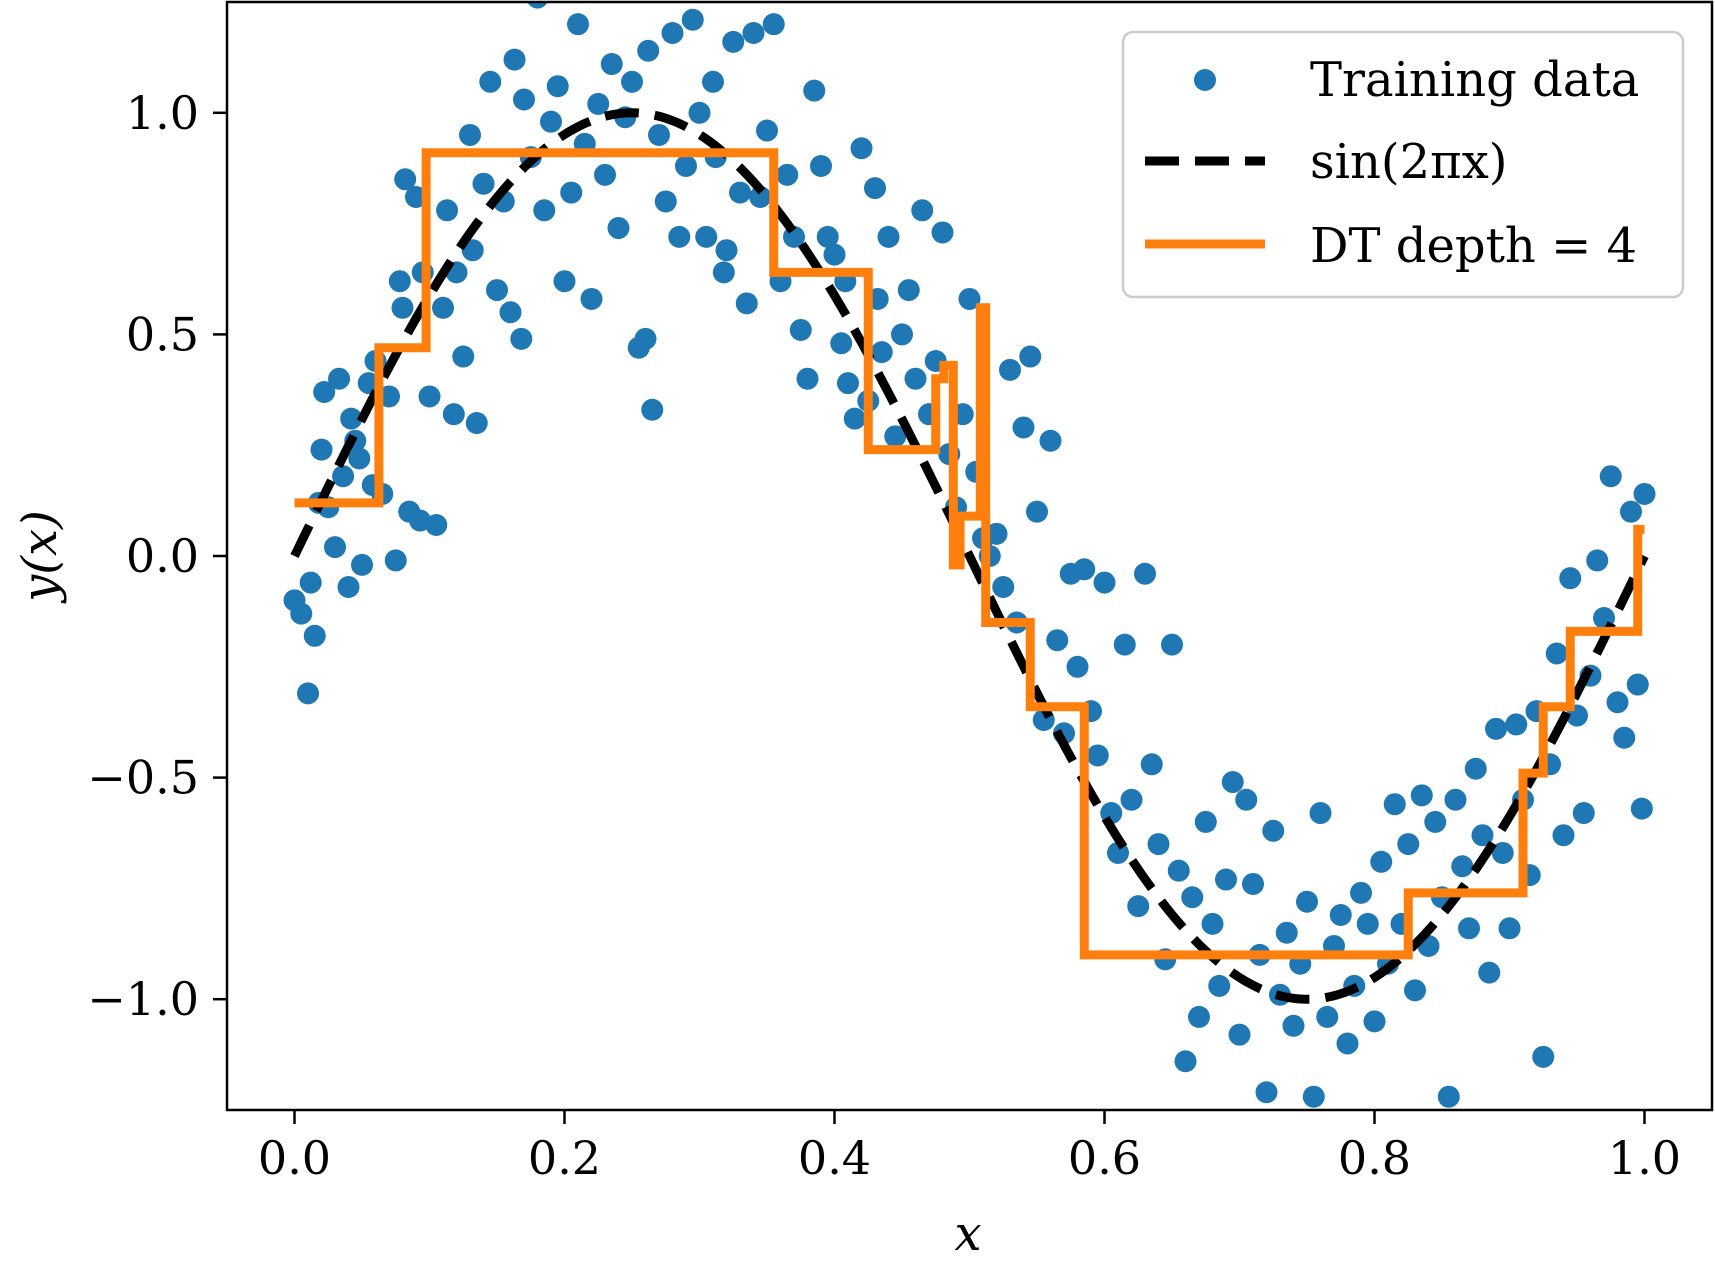  Describe the element at coordinates (162, 113) in the screenshot. I see `y-tick-label: 1.0` at that location.